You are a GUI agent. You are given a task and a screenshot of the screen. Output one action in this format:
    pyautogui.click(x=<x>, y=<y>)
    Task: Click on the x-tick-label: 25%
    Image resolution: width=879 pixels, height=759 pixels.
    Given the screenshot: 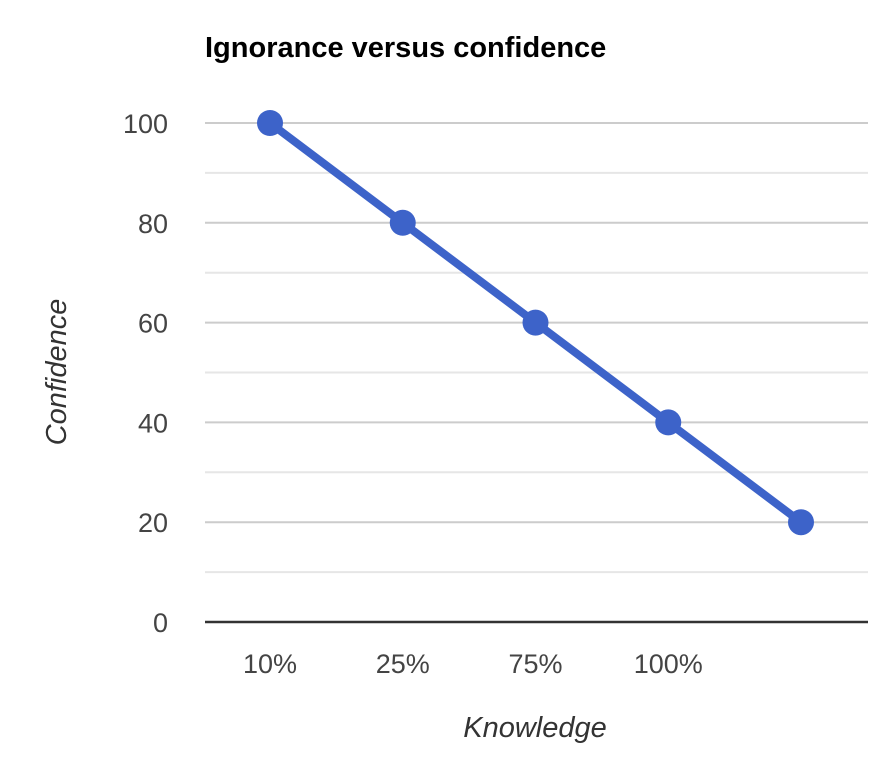 What is the action you would take?
    pyautogui.click(x=403, y=664)
    